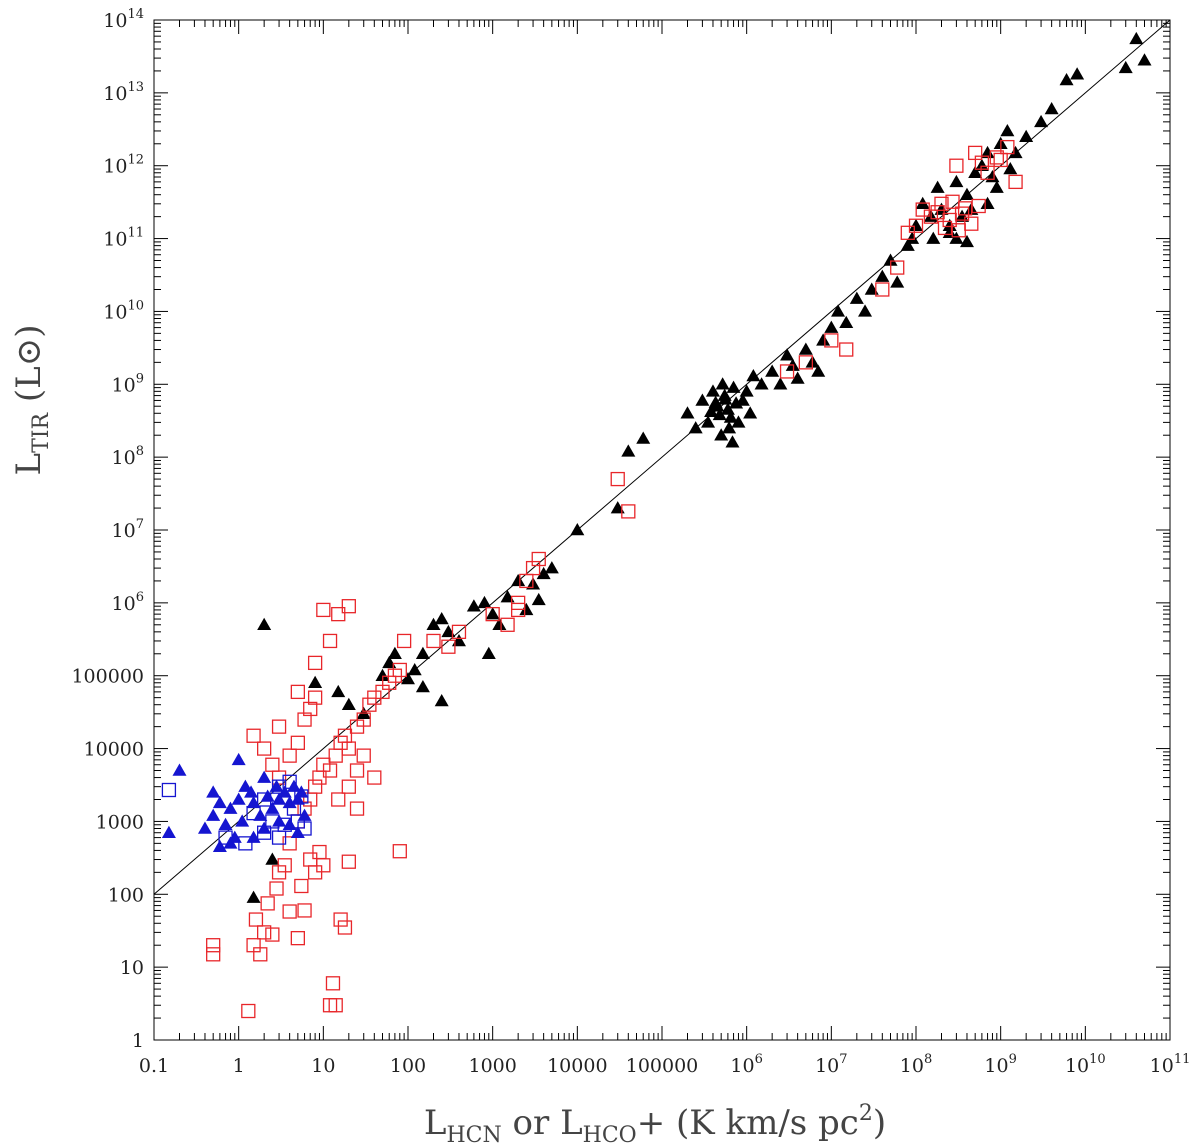 Image resolution: width=1200 pixels, height=1146 pixels. Describe the element at coordinates (128, 529) in the screenshot. I see `y-tick-label: 10⁷` at that location.